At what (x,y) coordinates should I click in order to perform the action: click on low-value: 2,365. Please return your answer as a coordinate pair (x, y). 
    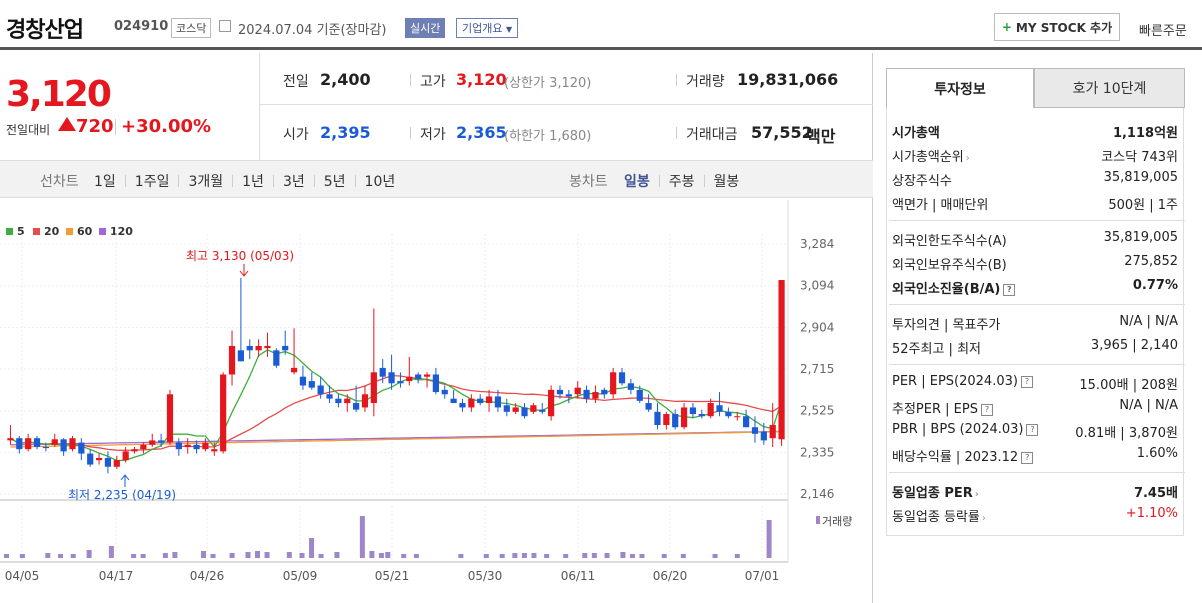
    Looking at the image, I should click on (481, 132).